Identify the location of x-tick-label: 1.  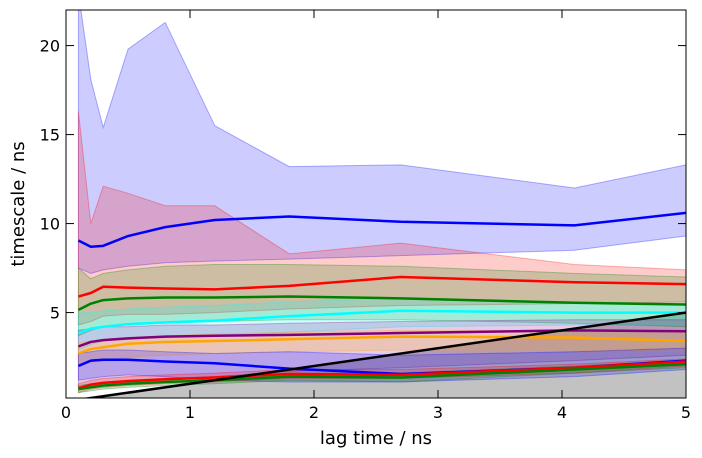
(190, 412).